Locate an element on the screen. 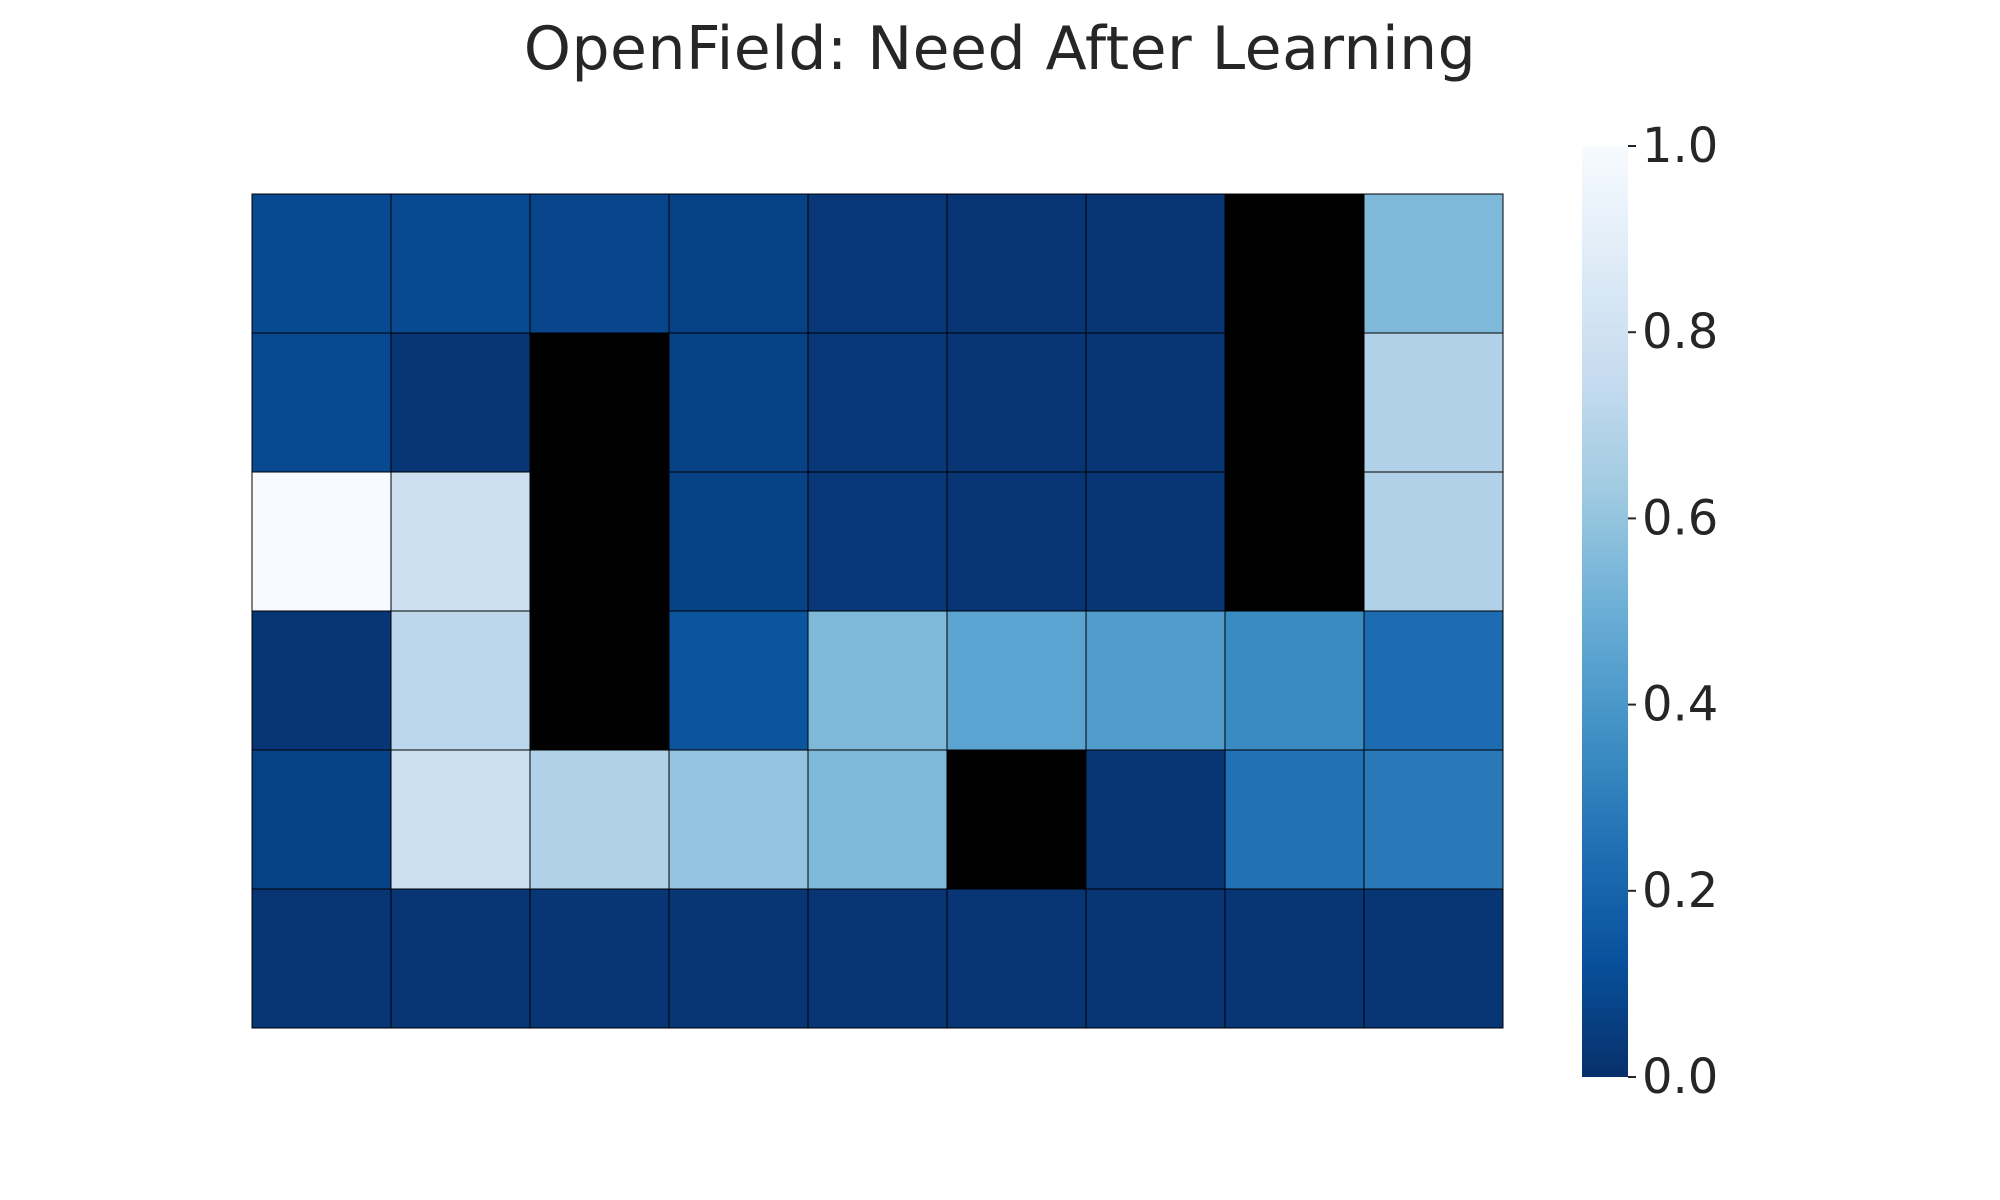 The height and width of the screenshot is (1200, 2000). colorbar-tick-label: 0.0 is located at coordinates (1680, 1077).